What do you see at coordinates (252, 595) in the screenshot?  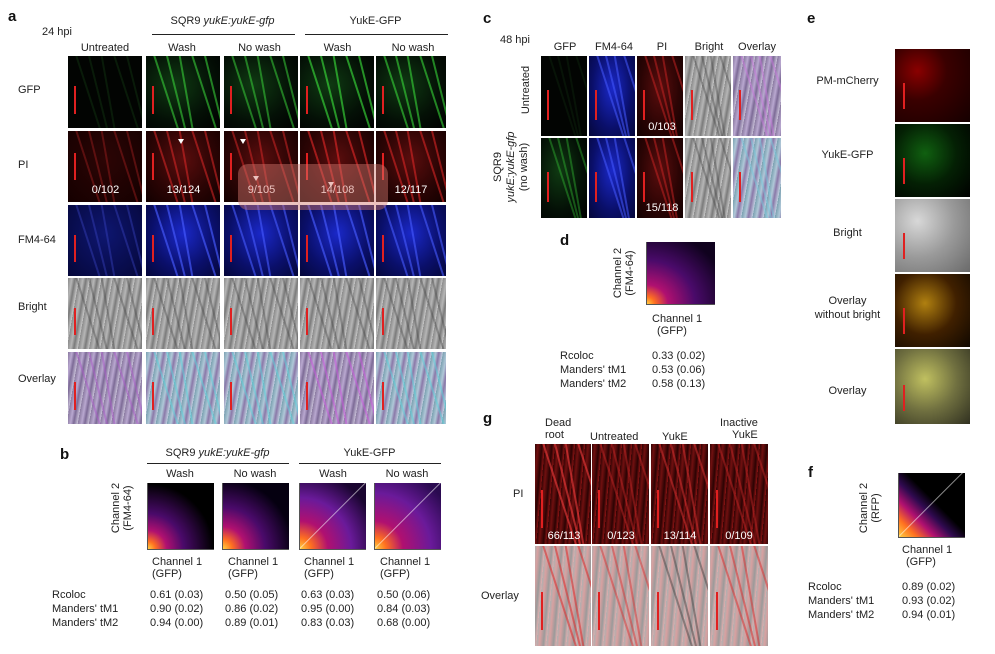 I see `stat-value: 0.50 (0.05)` at bounding box center [252, 595].